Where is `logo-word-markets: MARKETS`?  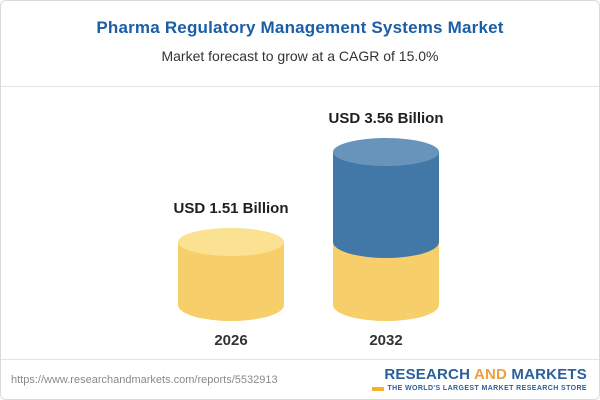 logo-word-markets: MARKETS is located at coordinates (549, 374).